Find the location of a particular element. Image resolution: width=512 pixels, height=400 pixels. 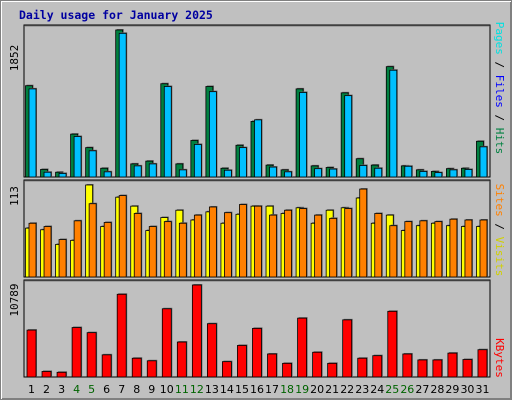

x-label-day-29: 29 is located at coordinates (452, 389).